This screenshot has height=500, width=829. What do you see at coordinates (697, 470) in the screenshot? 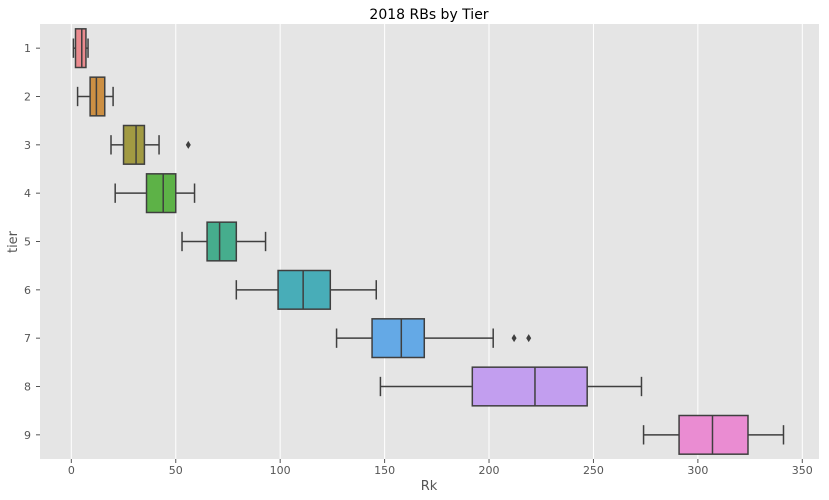
I see `x-tick-label: 300` at bounding box center [697, 470].